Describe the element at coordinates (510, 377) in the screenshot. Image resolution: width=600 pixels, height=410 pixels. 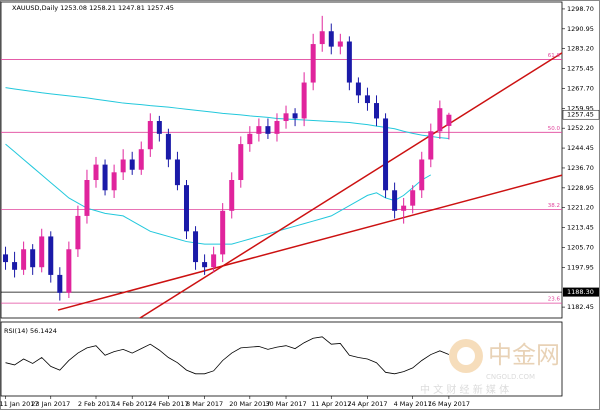
I see `watermark-site: CNGOLD.COM` at that location.